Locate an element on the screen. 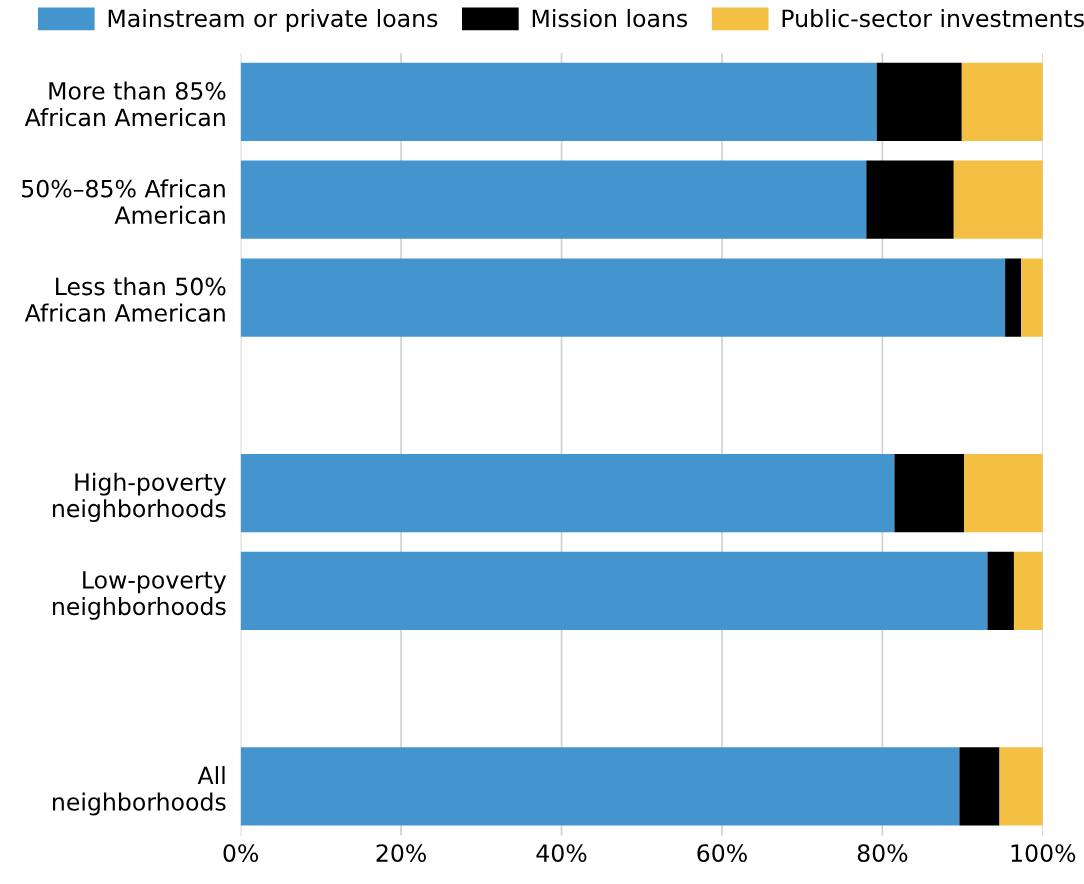  x-tick-label: 100% is located at coordinates (1043, 853).